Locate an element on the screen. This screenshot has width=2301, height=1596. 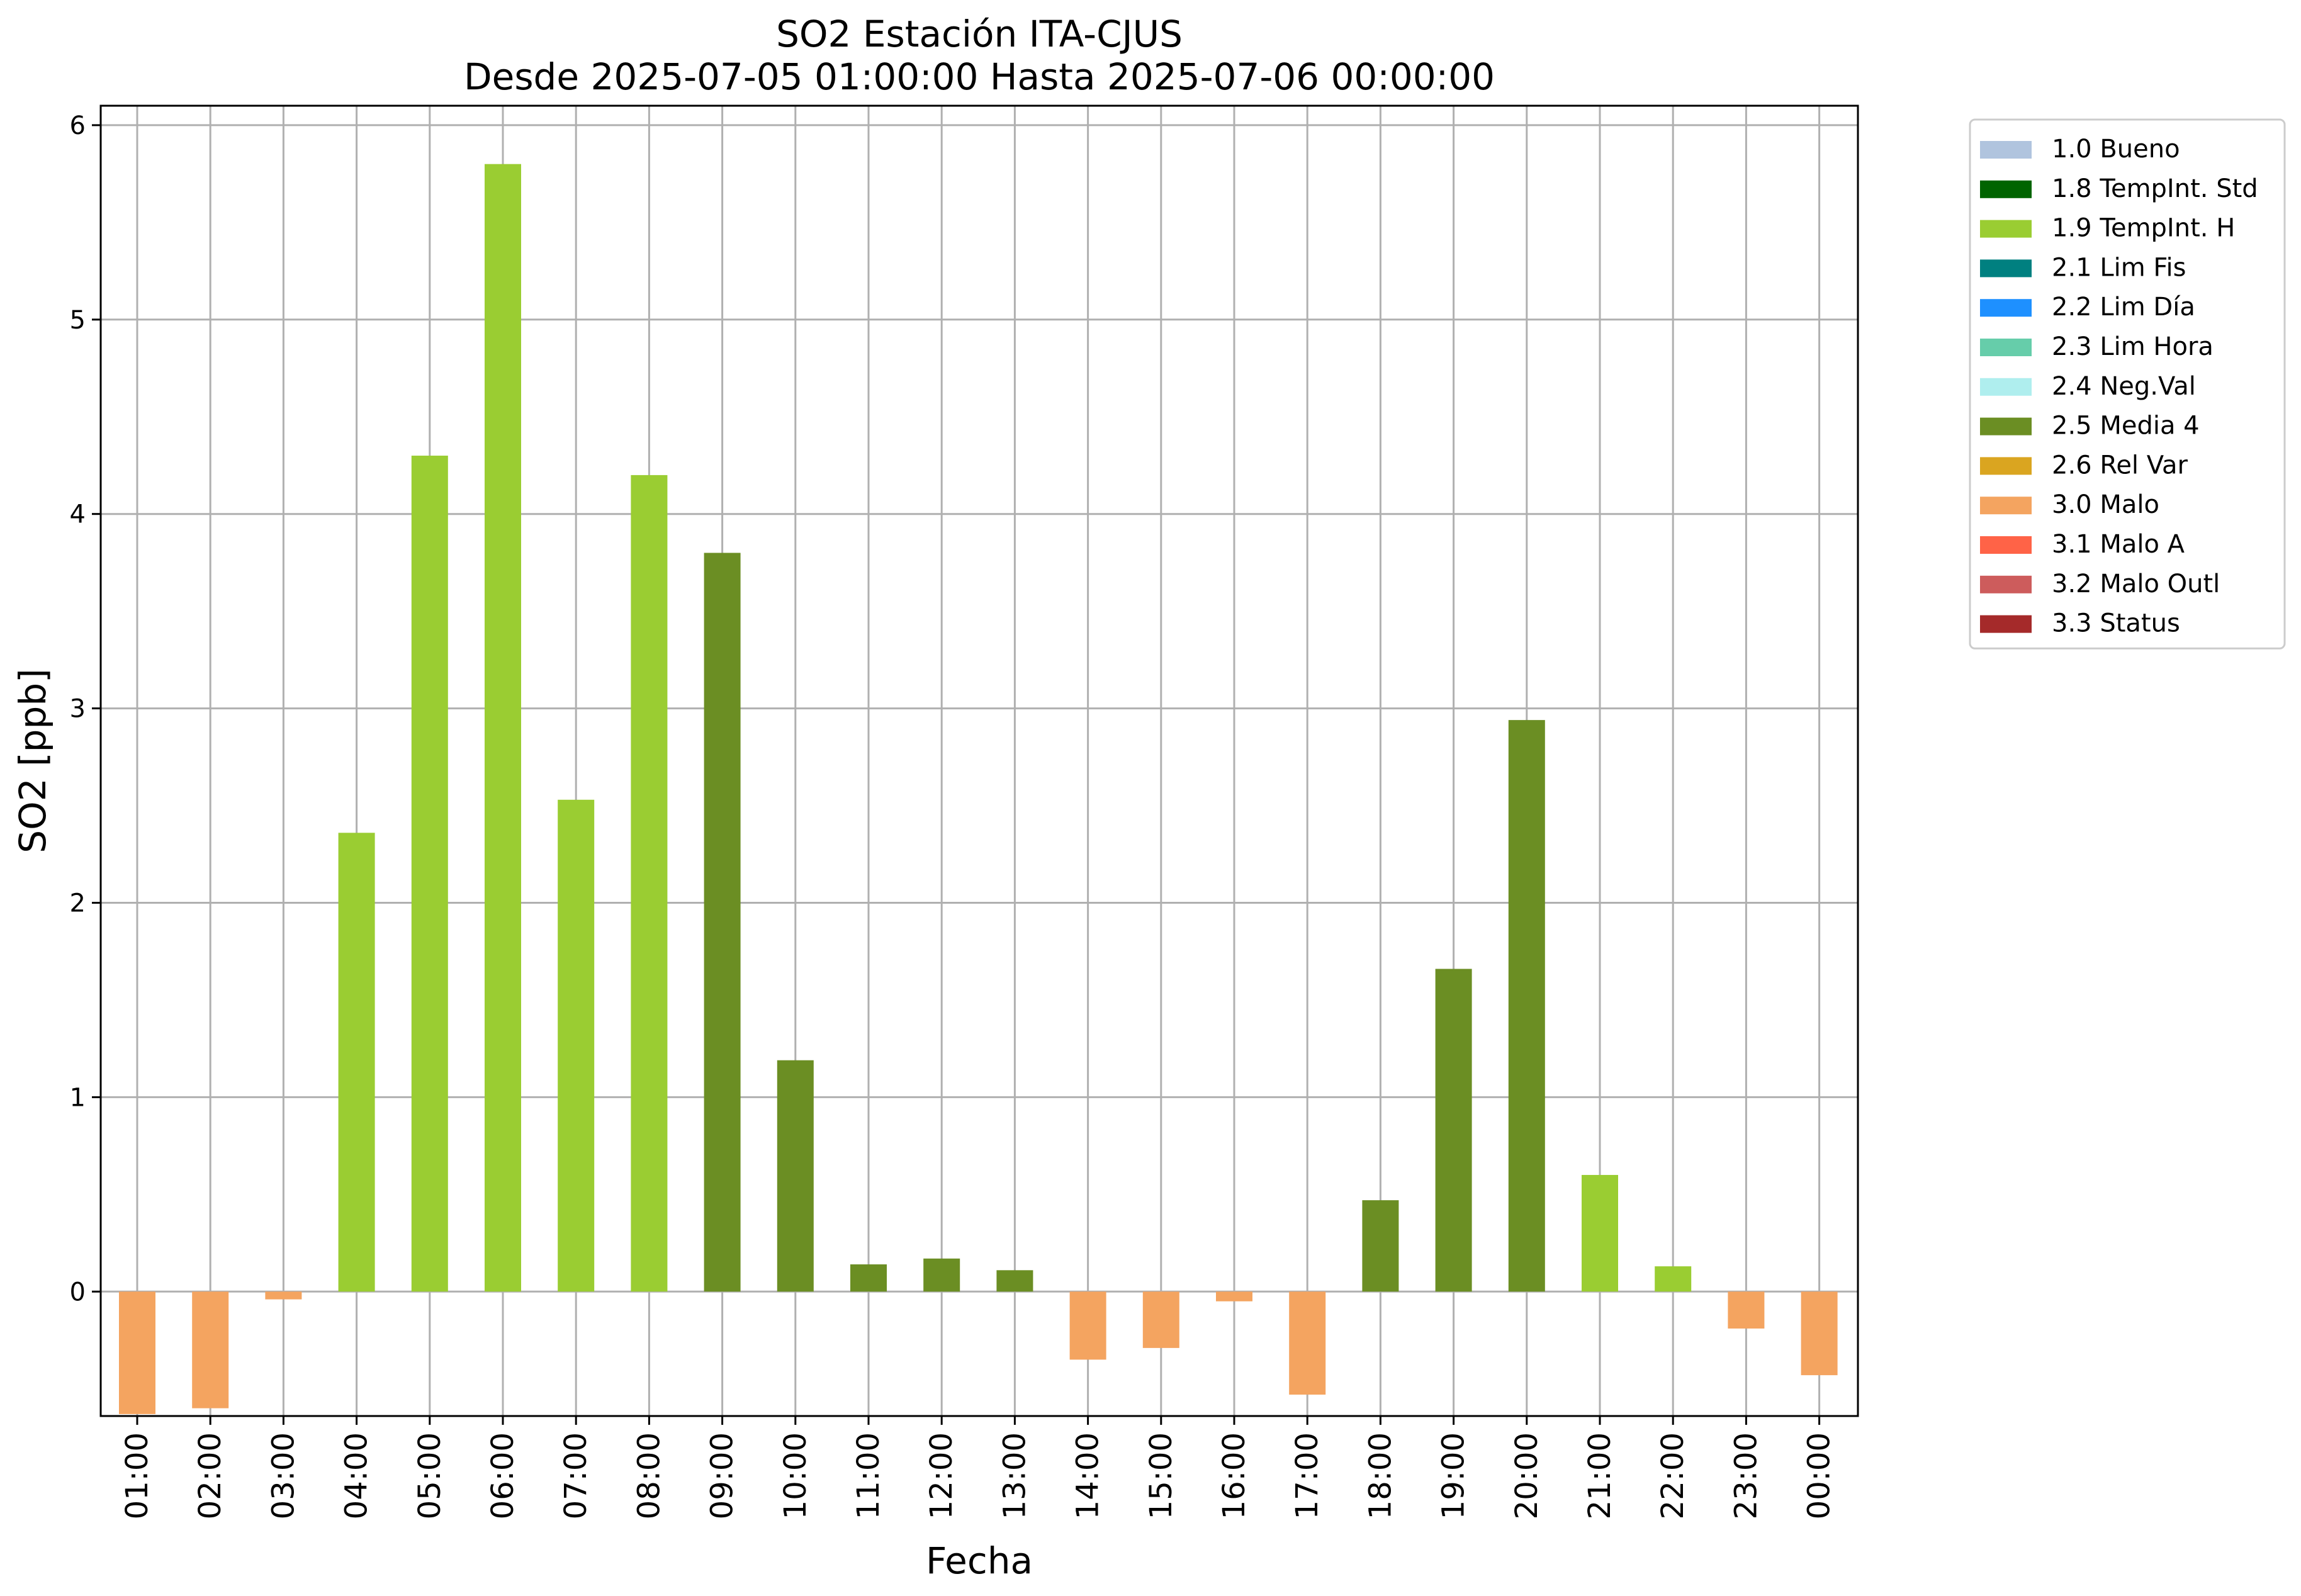
y-tick-label: 2 is located at coordinates (78, 903).